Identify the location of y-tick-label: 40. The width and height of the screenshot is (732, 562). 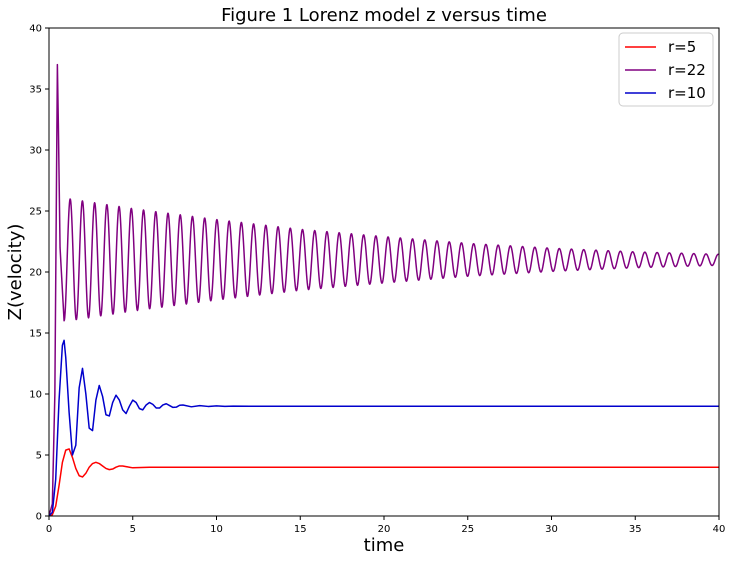
(35, 29).